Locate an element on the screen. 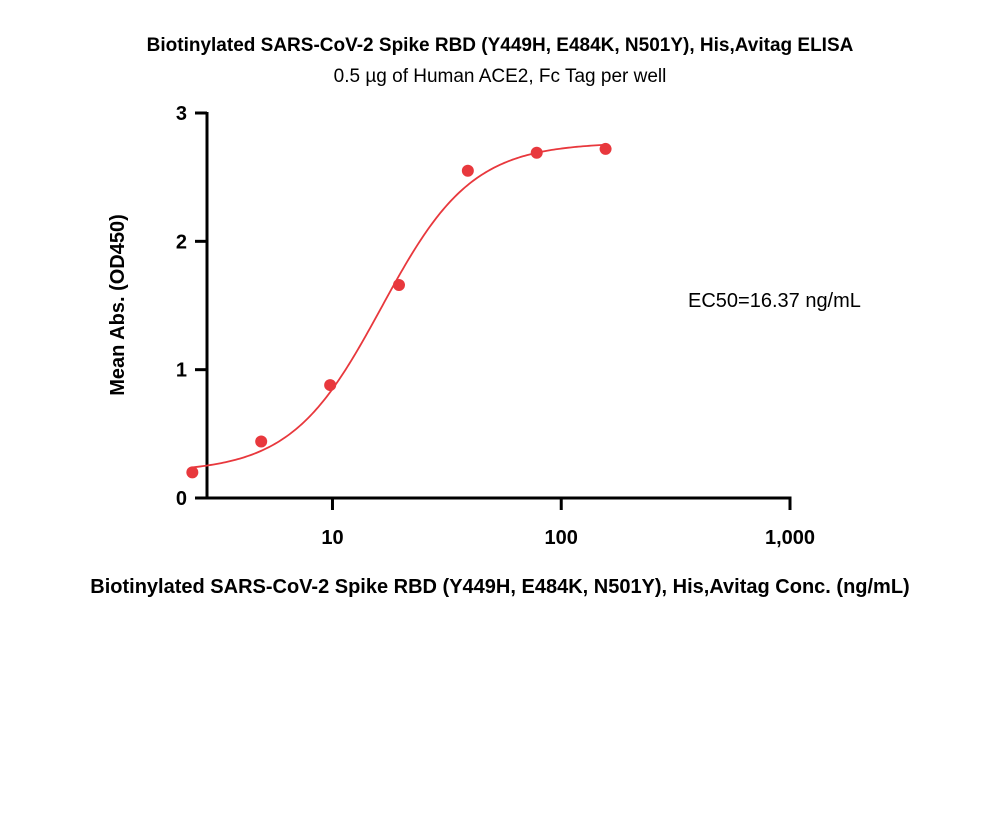 The width and height of the screenshot is (1000, 830). y-tick-label: 3 is located at coordinates (181, 114).